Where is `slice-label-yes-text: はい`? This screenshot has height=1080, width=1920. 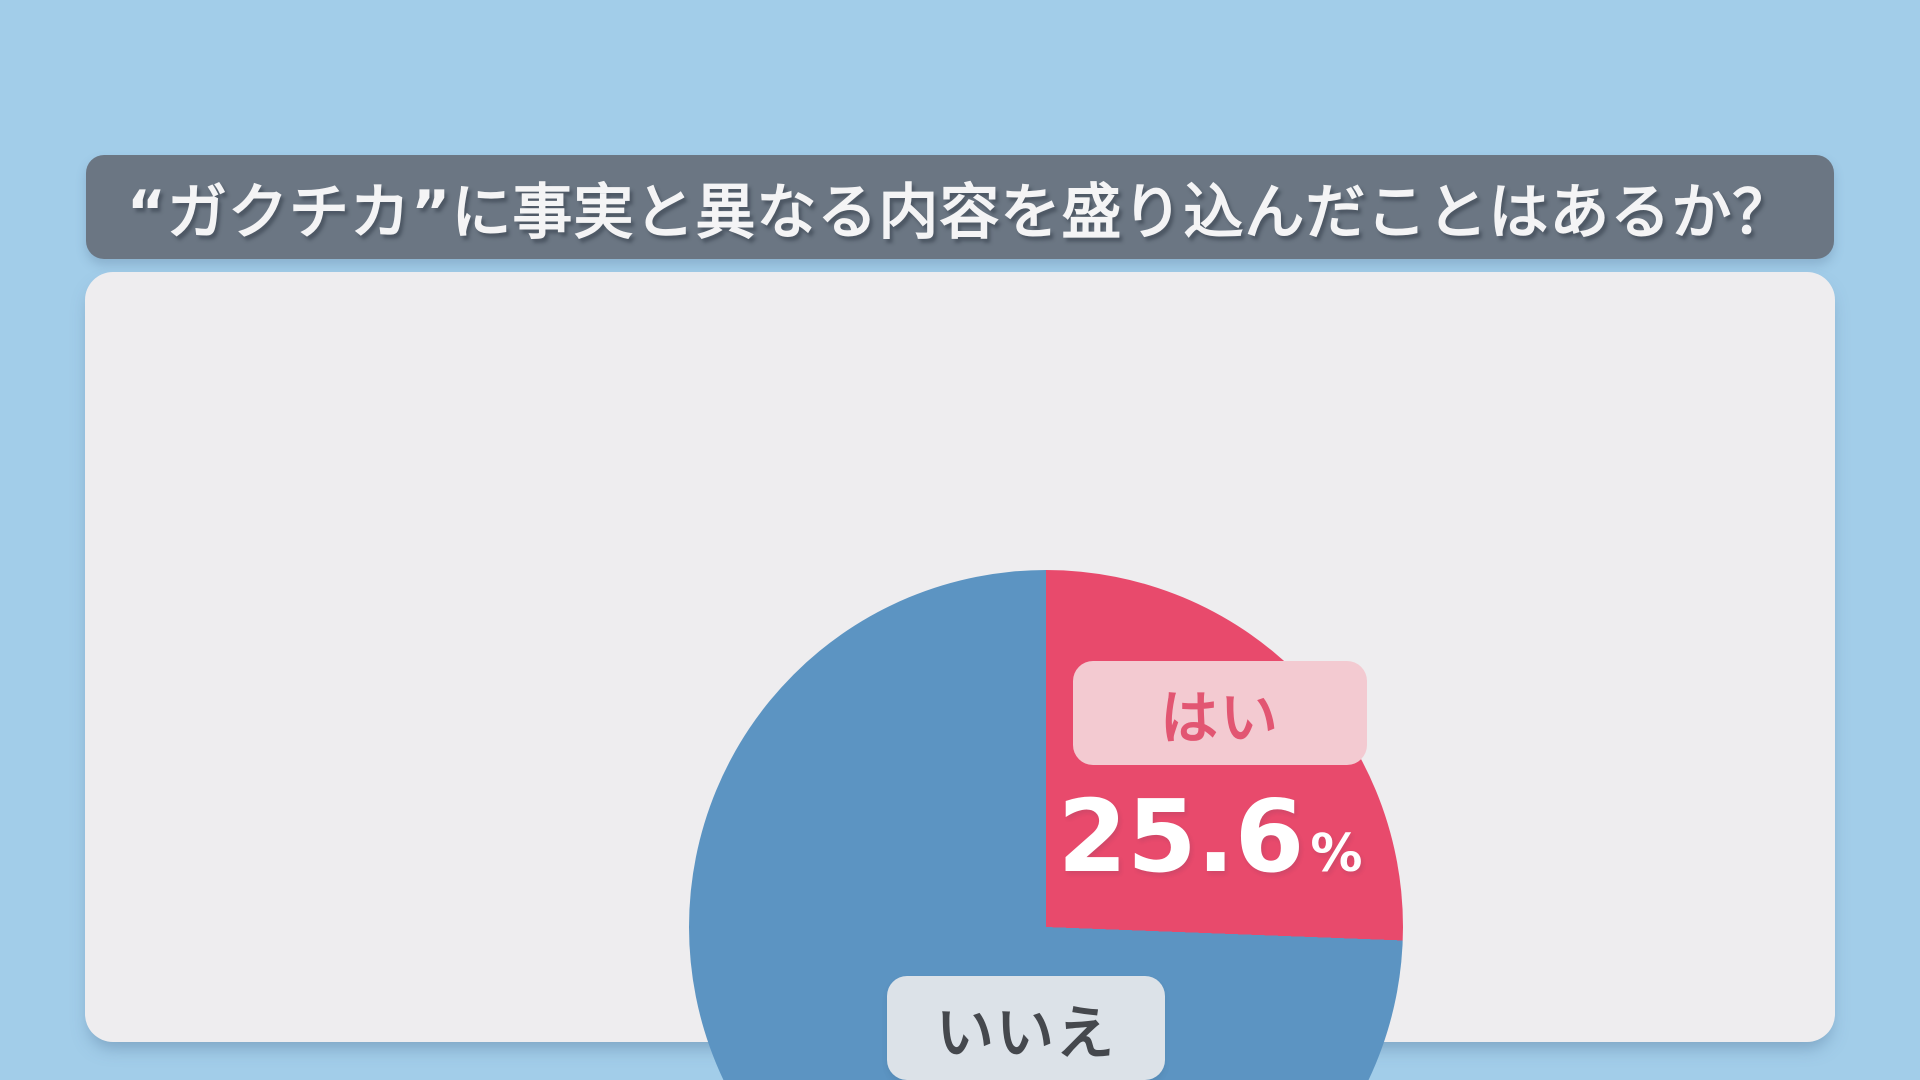
slice-label-yes-text: はい is located at coordinates (1219, 718).